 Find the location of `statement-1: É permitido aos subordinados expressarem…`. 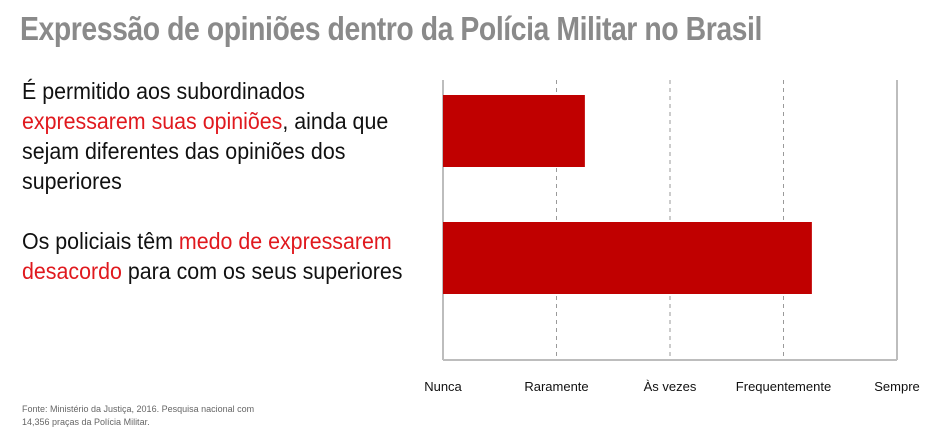

statement-1: É permitido aos subordinados expressarem… is located at coordinates (217, 136).